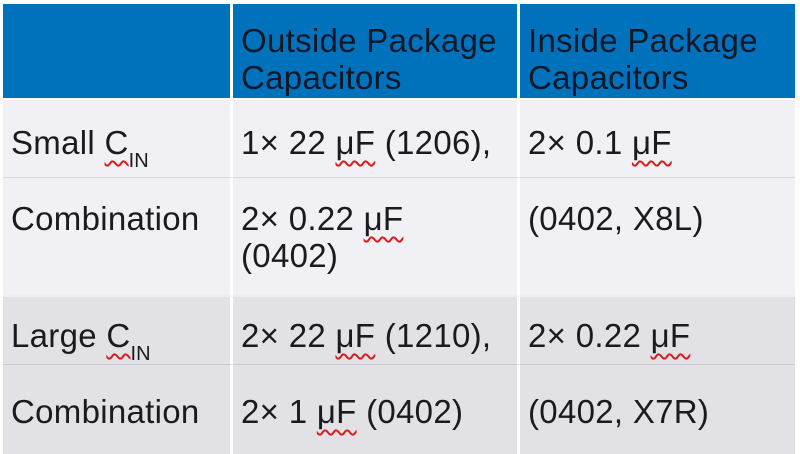 Image resolution: width=800 pixels, height=454 pixels. I want to click on large-outside-pre: 2× 22, so click(288, 335).